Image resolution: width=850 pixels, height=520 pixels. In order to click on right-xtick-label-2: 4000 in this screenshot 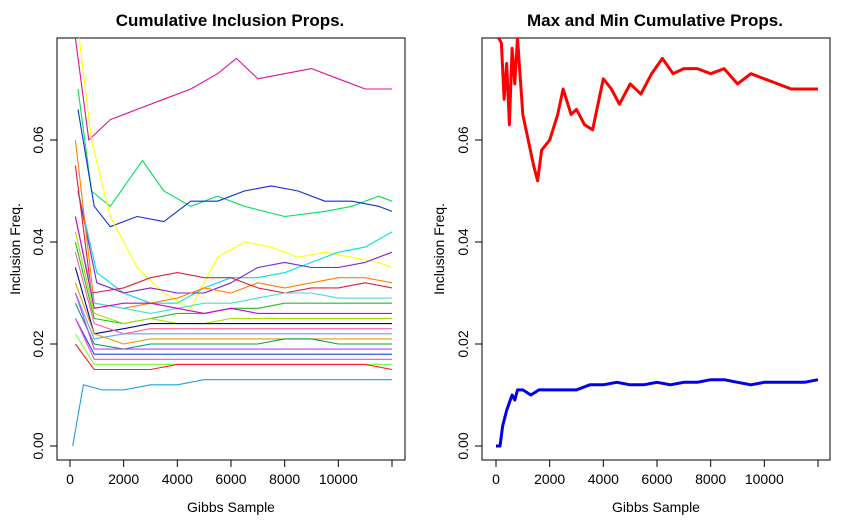, I will do `click(603, 479)`.